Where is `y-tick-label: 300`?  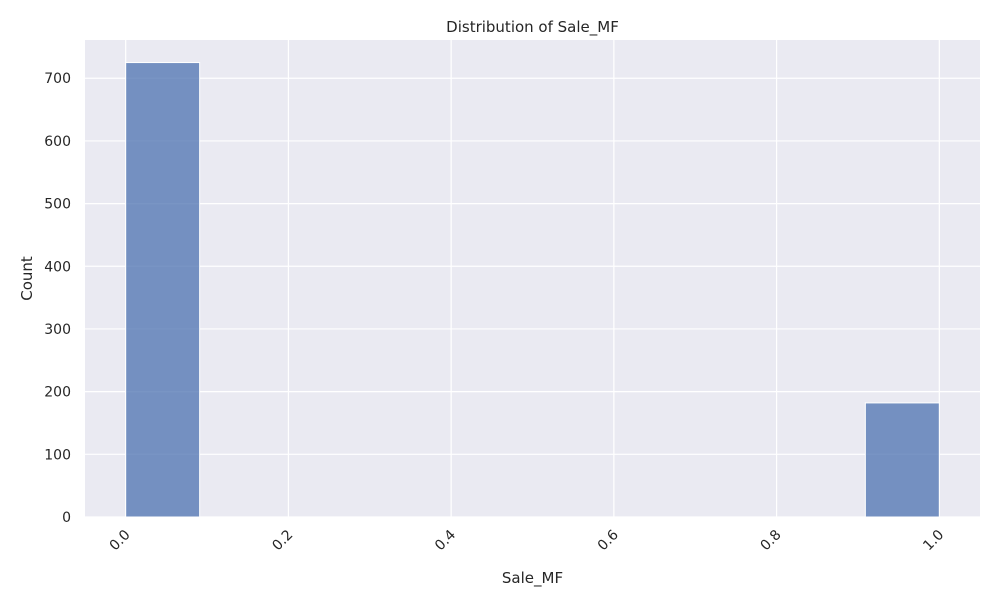
y-tick-label: 300 is located at coordinates (57, 330).